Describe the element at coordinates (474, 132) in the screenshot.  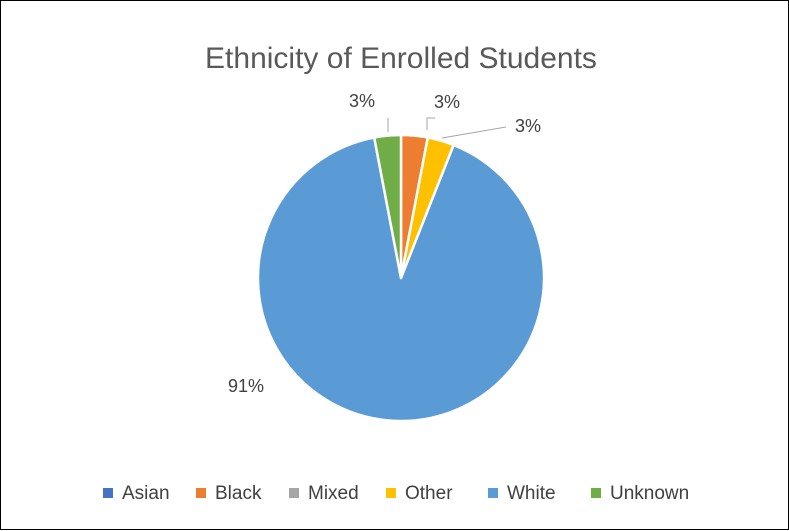
I see `leader-line-other` at that location.